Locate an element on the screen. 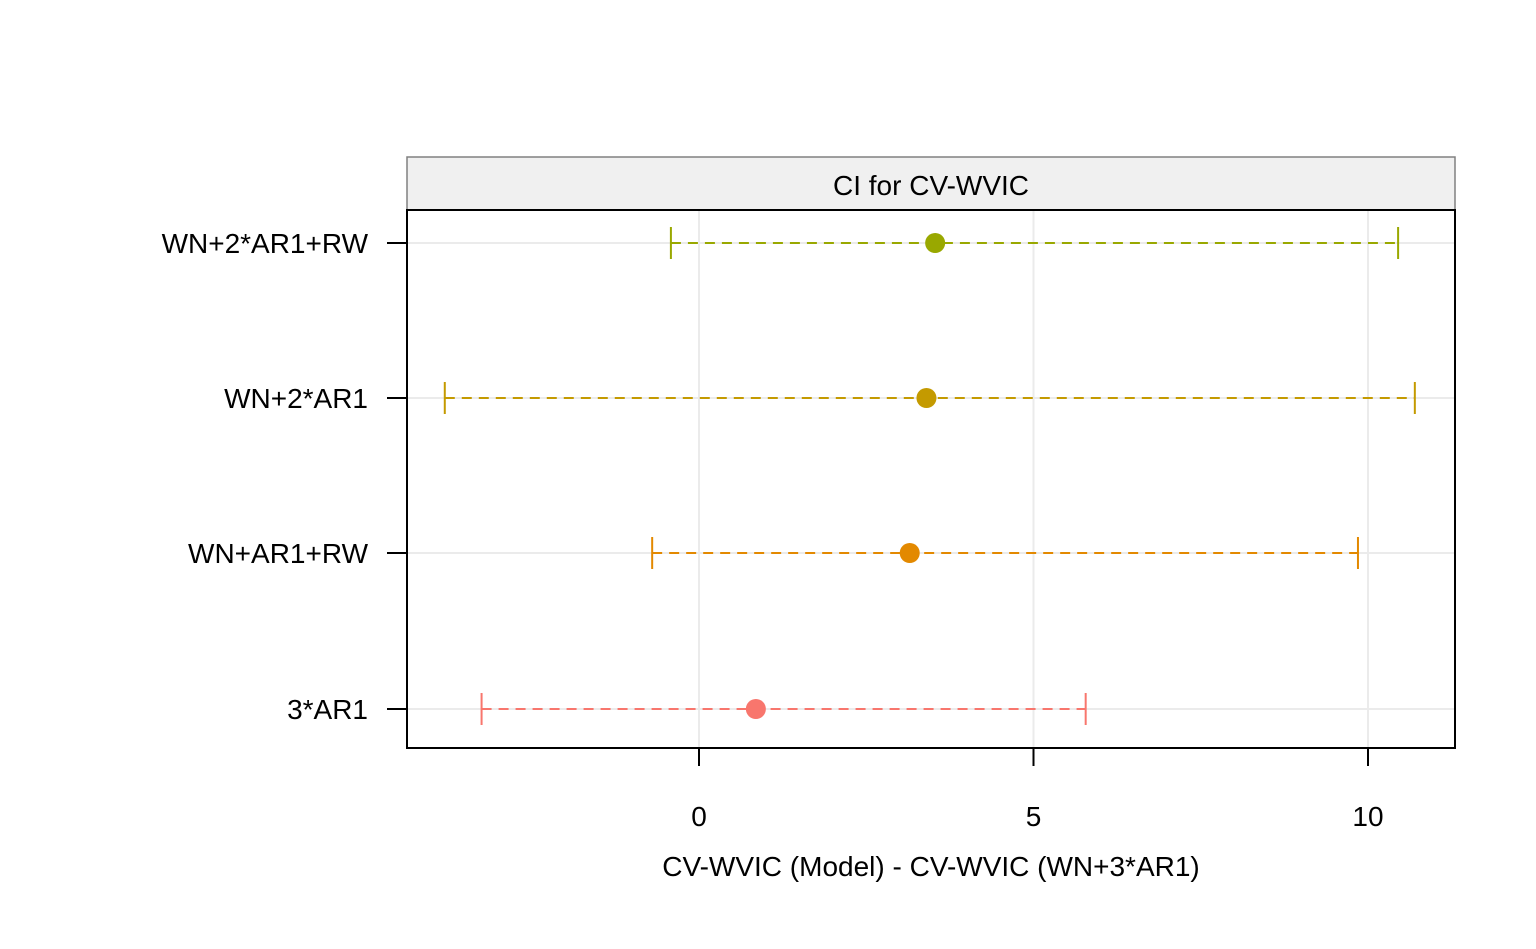 This screenshot has width=1536, height=949. x-tick-label: 0 is located at coordinates (699, 816).